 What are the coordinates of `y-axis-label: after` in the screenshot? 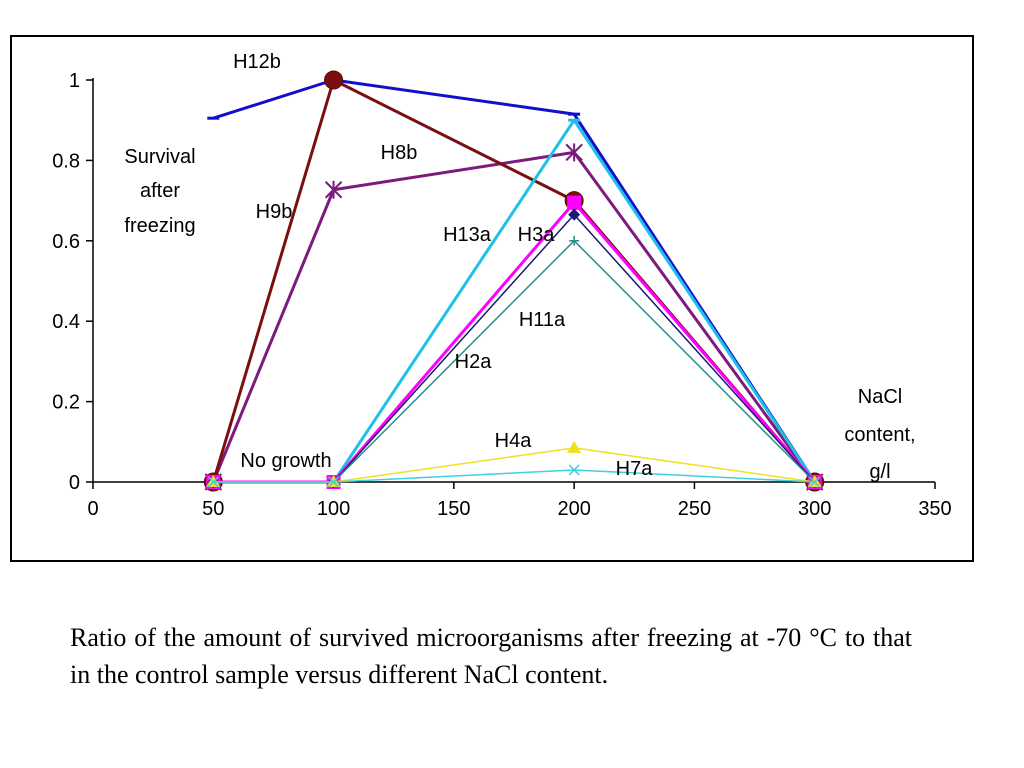 It's located at (160, 191).